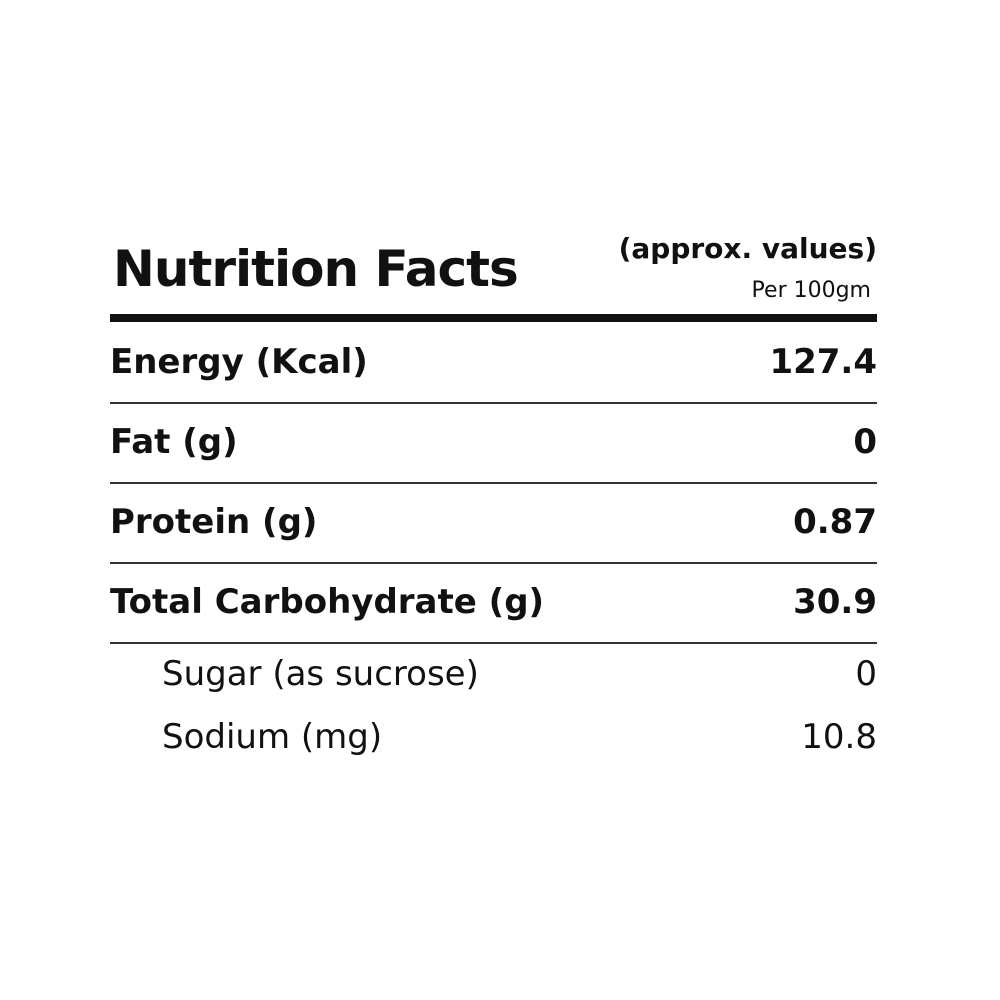 This screenshot has width=1000, height=1000. Describe the element at coordinates (272, 737) in the screenshot. I see `nutrient-label: Sodium (mg)` at that location.